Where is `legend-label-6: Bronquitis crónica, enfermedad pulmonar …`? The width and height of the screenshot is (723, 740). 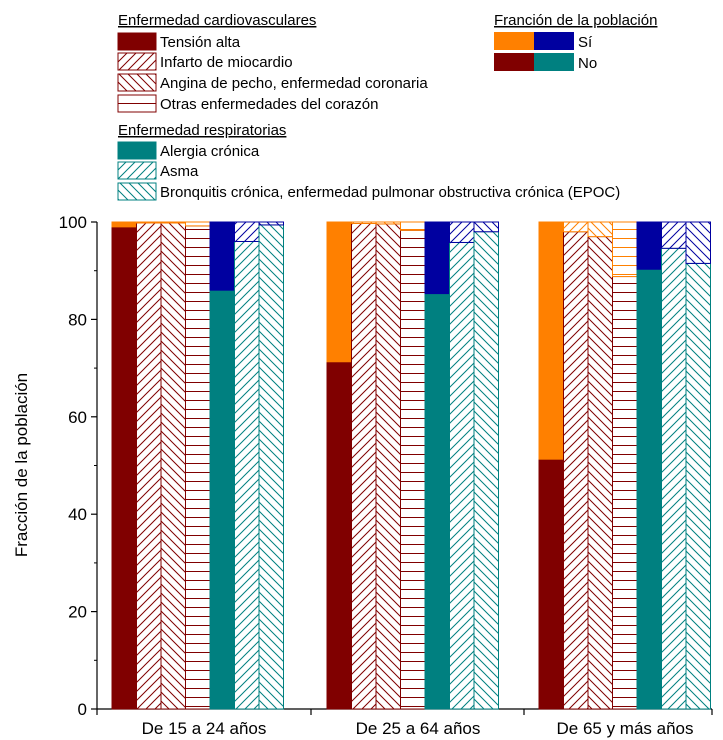 legend-label-6: Bronquitis crónica, enfermedad pulmonar … is located at coordinates (390, 192).